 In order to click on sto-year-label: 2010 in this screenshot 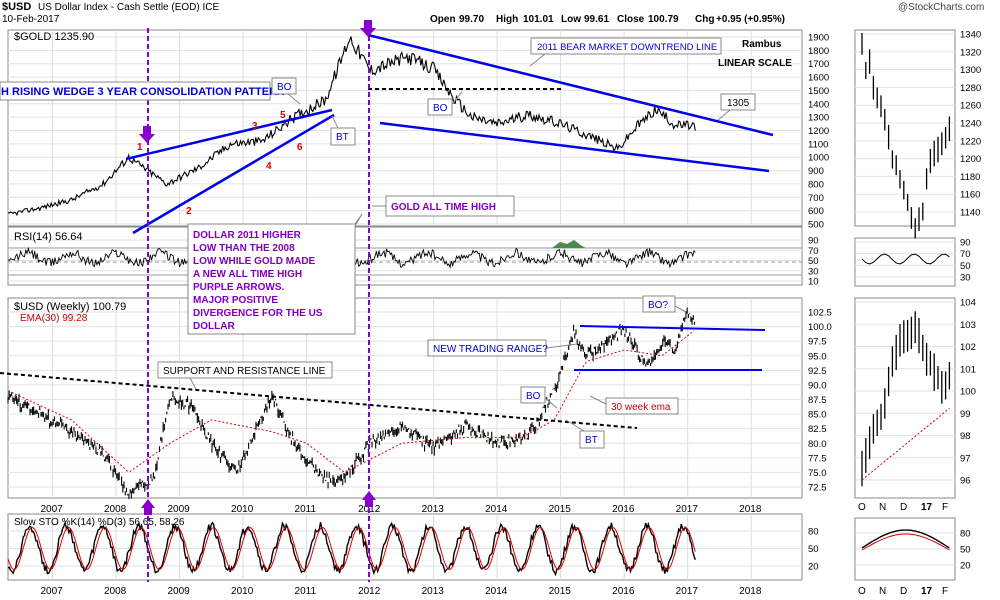, I will do `click(242, 591)`.